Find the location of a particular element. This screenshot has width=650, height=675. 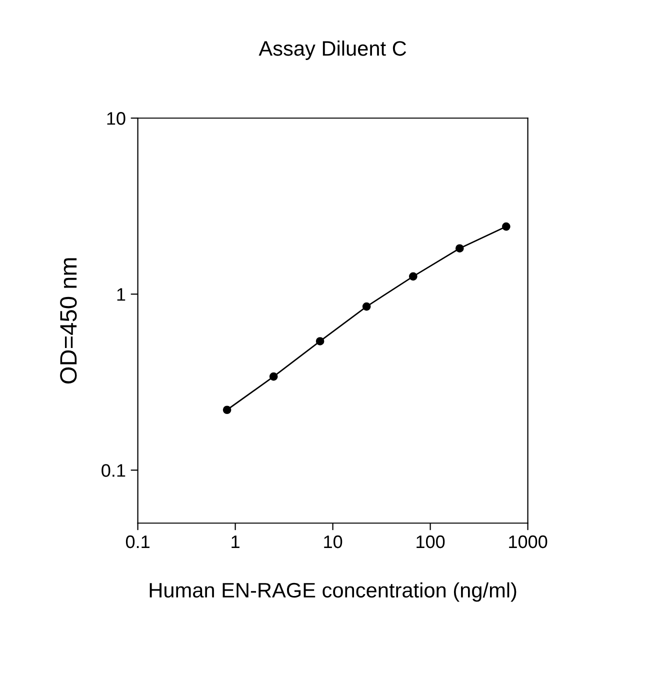

y-tick-label: 1 is located at coordinates (121, 294).